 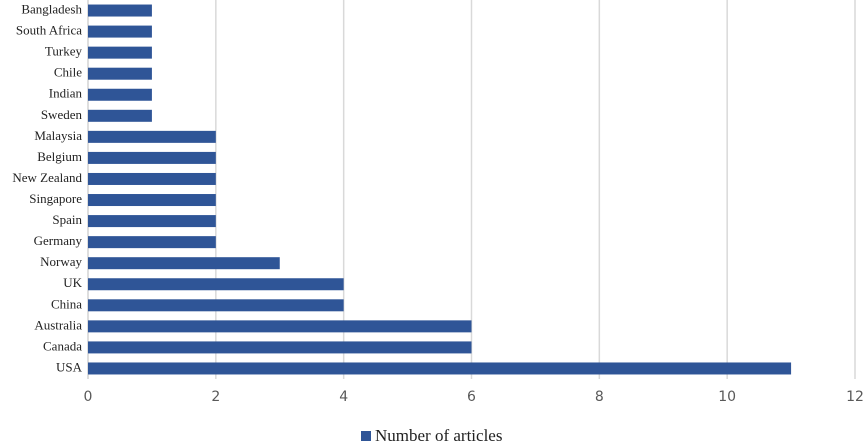 I want to click on y-tick-label: Canada, so click(x=62, y=345).